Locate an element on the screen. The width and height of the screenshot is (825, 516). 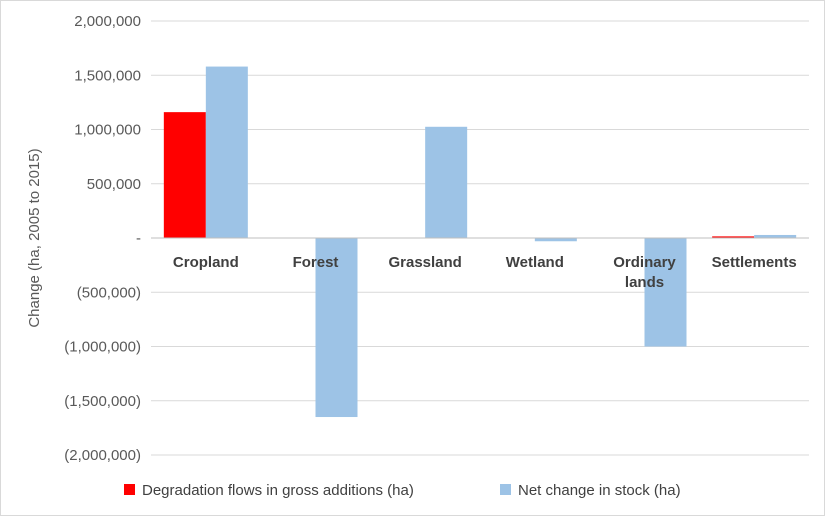
y-tick-label: 1,000,000 is located at coordinates (107, 130).